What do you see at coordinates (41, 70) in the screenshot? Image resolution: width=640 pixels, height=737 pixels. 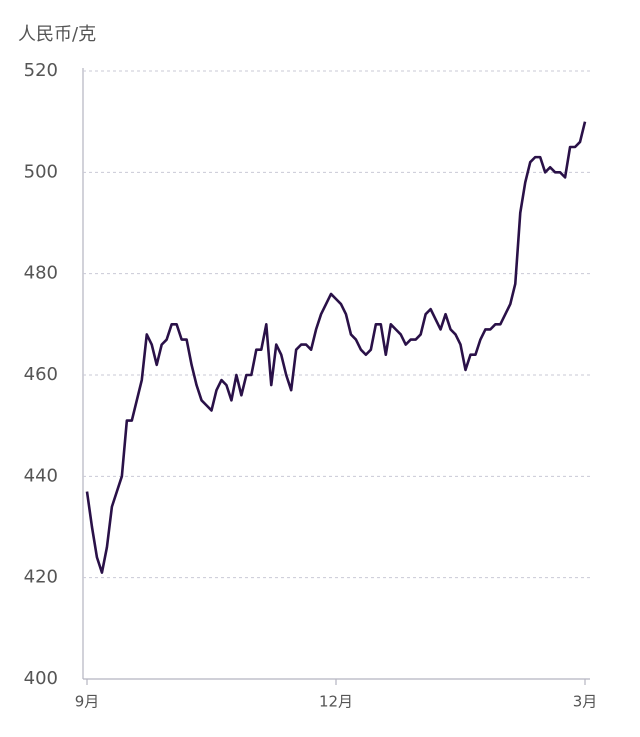 I see `y-tick-label: 520` at bounding box center [41, 70].